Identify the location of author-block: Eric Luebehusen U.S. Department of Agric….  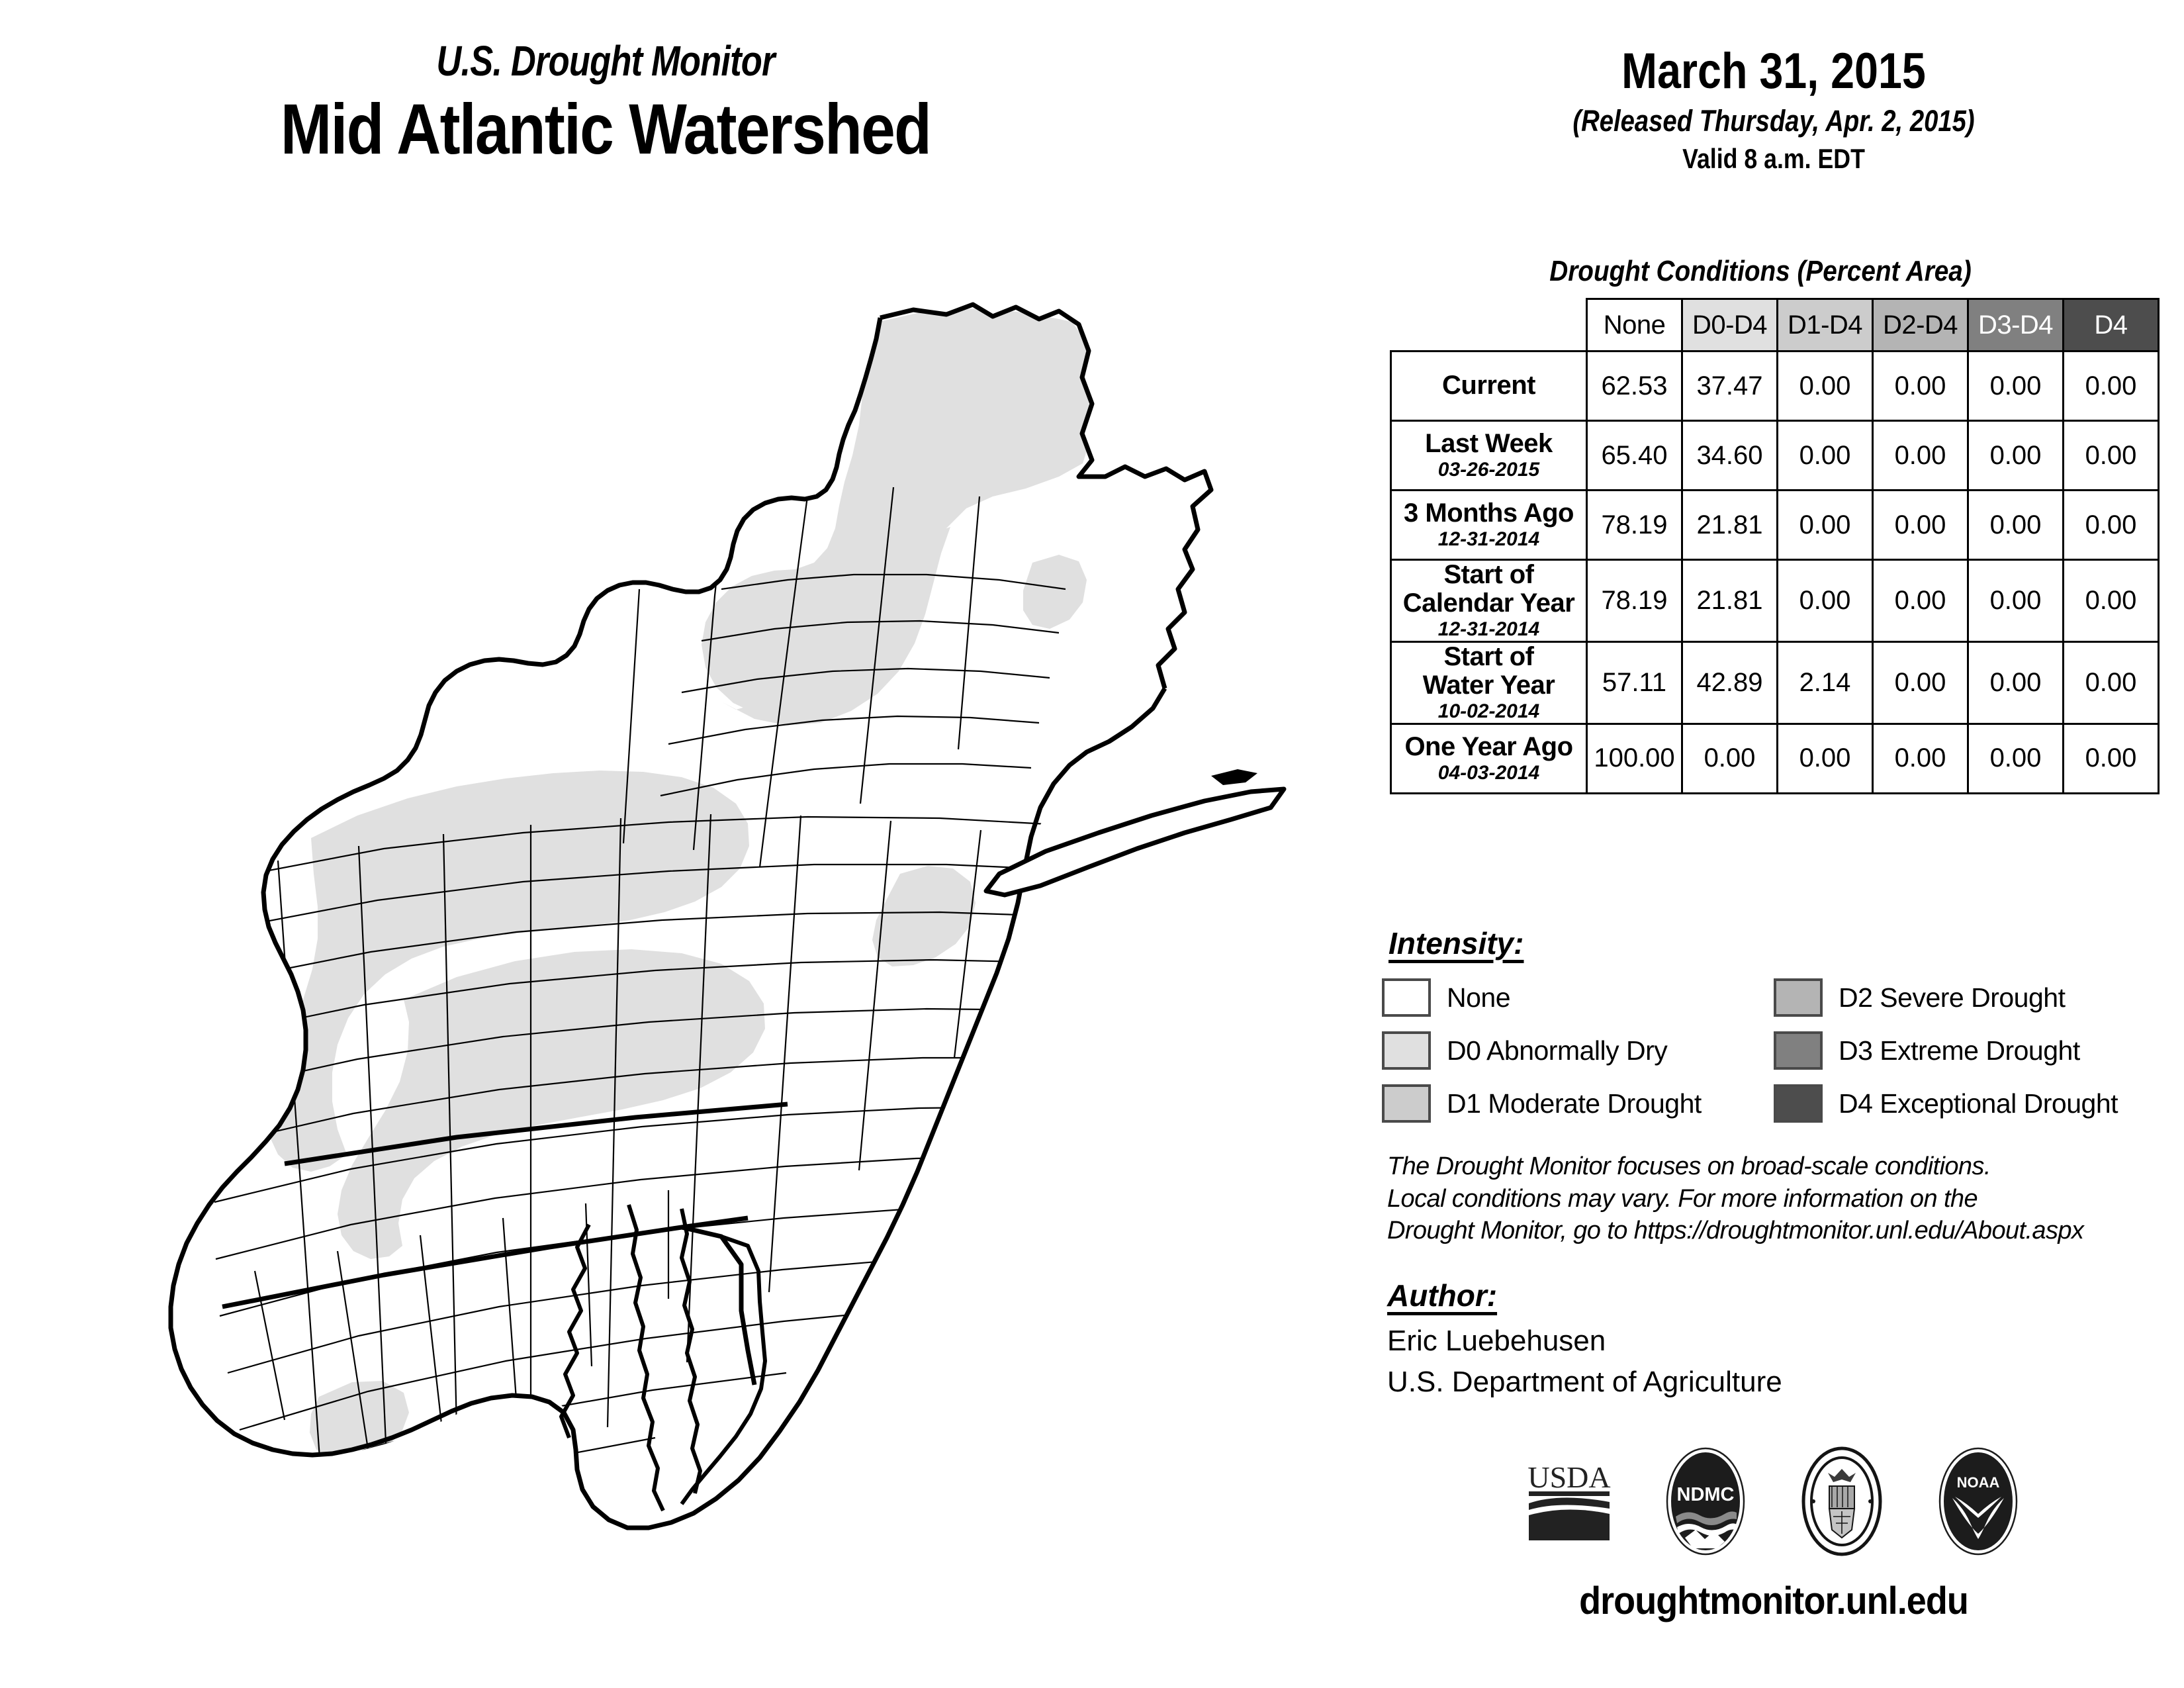
(1584, 1362).